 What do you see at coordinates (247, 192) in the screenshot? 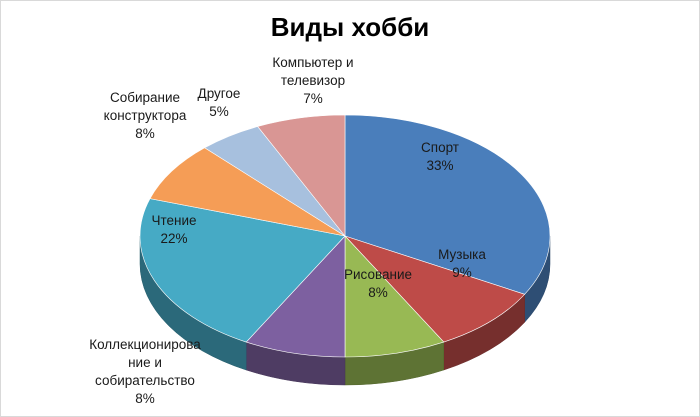
I see `slice-собирание-конструктора` at bounding box center [247, 192].